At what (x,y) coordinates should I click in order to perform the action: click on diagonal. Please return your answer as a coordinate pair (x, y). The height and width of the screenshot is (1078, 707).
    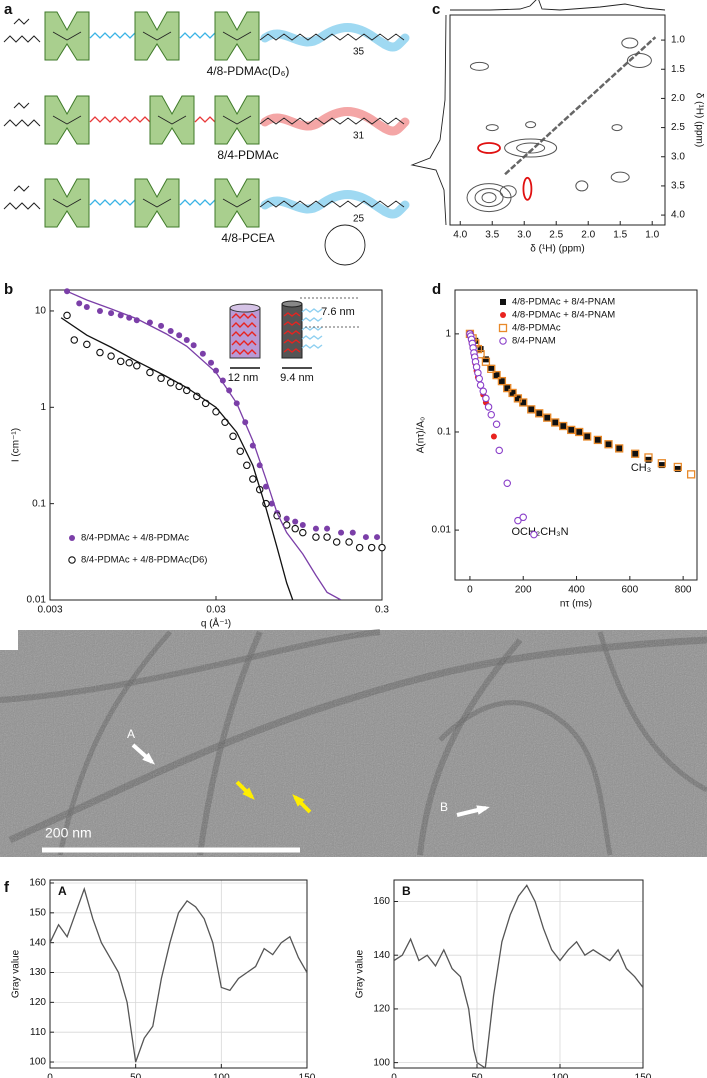
    Looking at the image, I should click on (580, 106).